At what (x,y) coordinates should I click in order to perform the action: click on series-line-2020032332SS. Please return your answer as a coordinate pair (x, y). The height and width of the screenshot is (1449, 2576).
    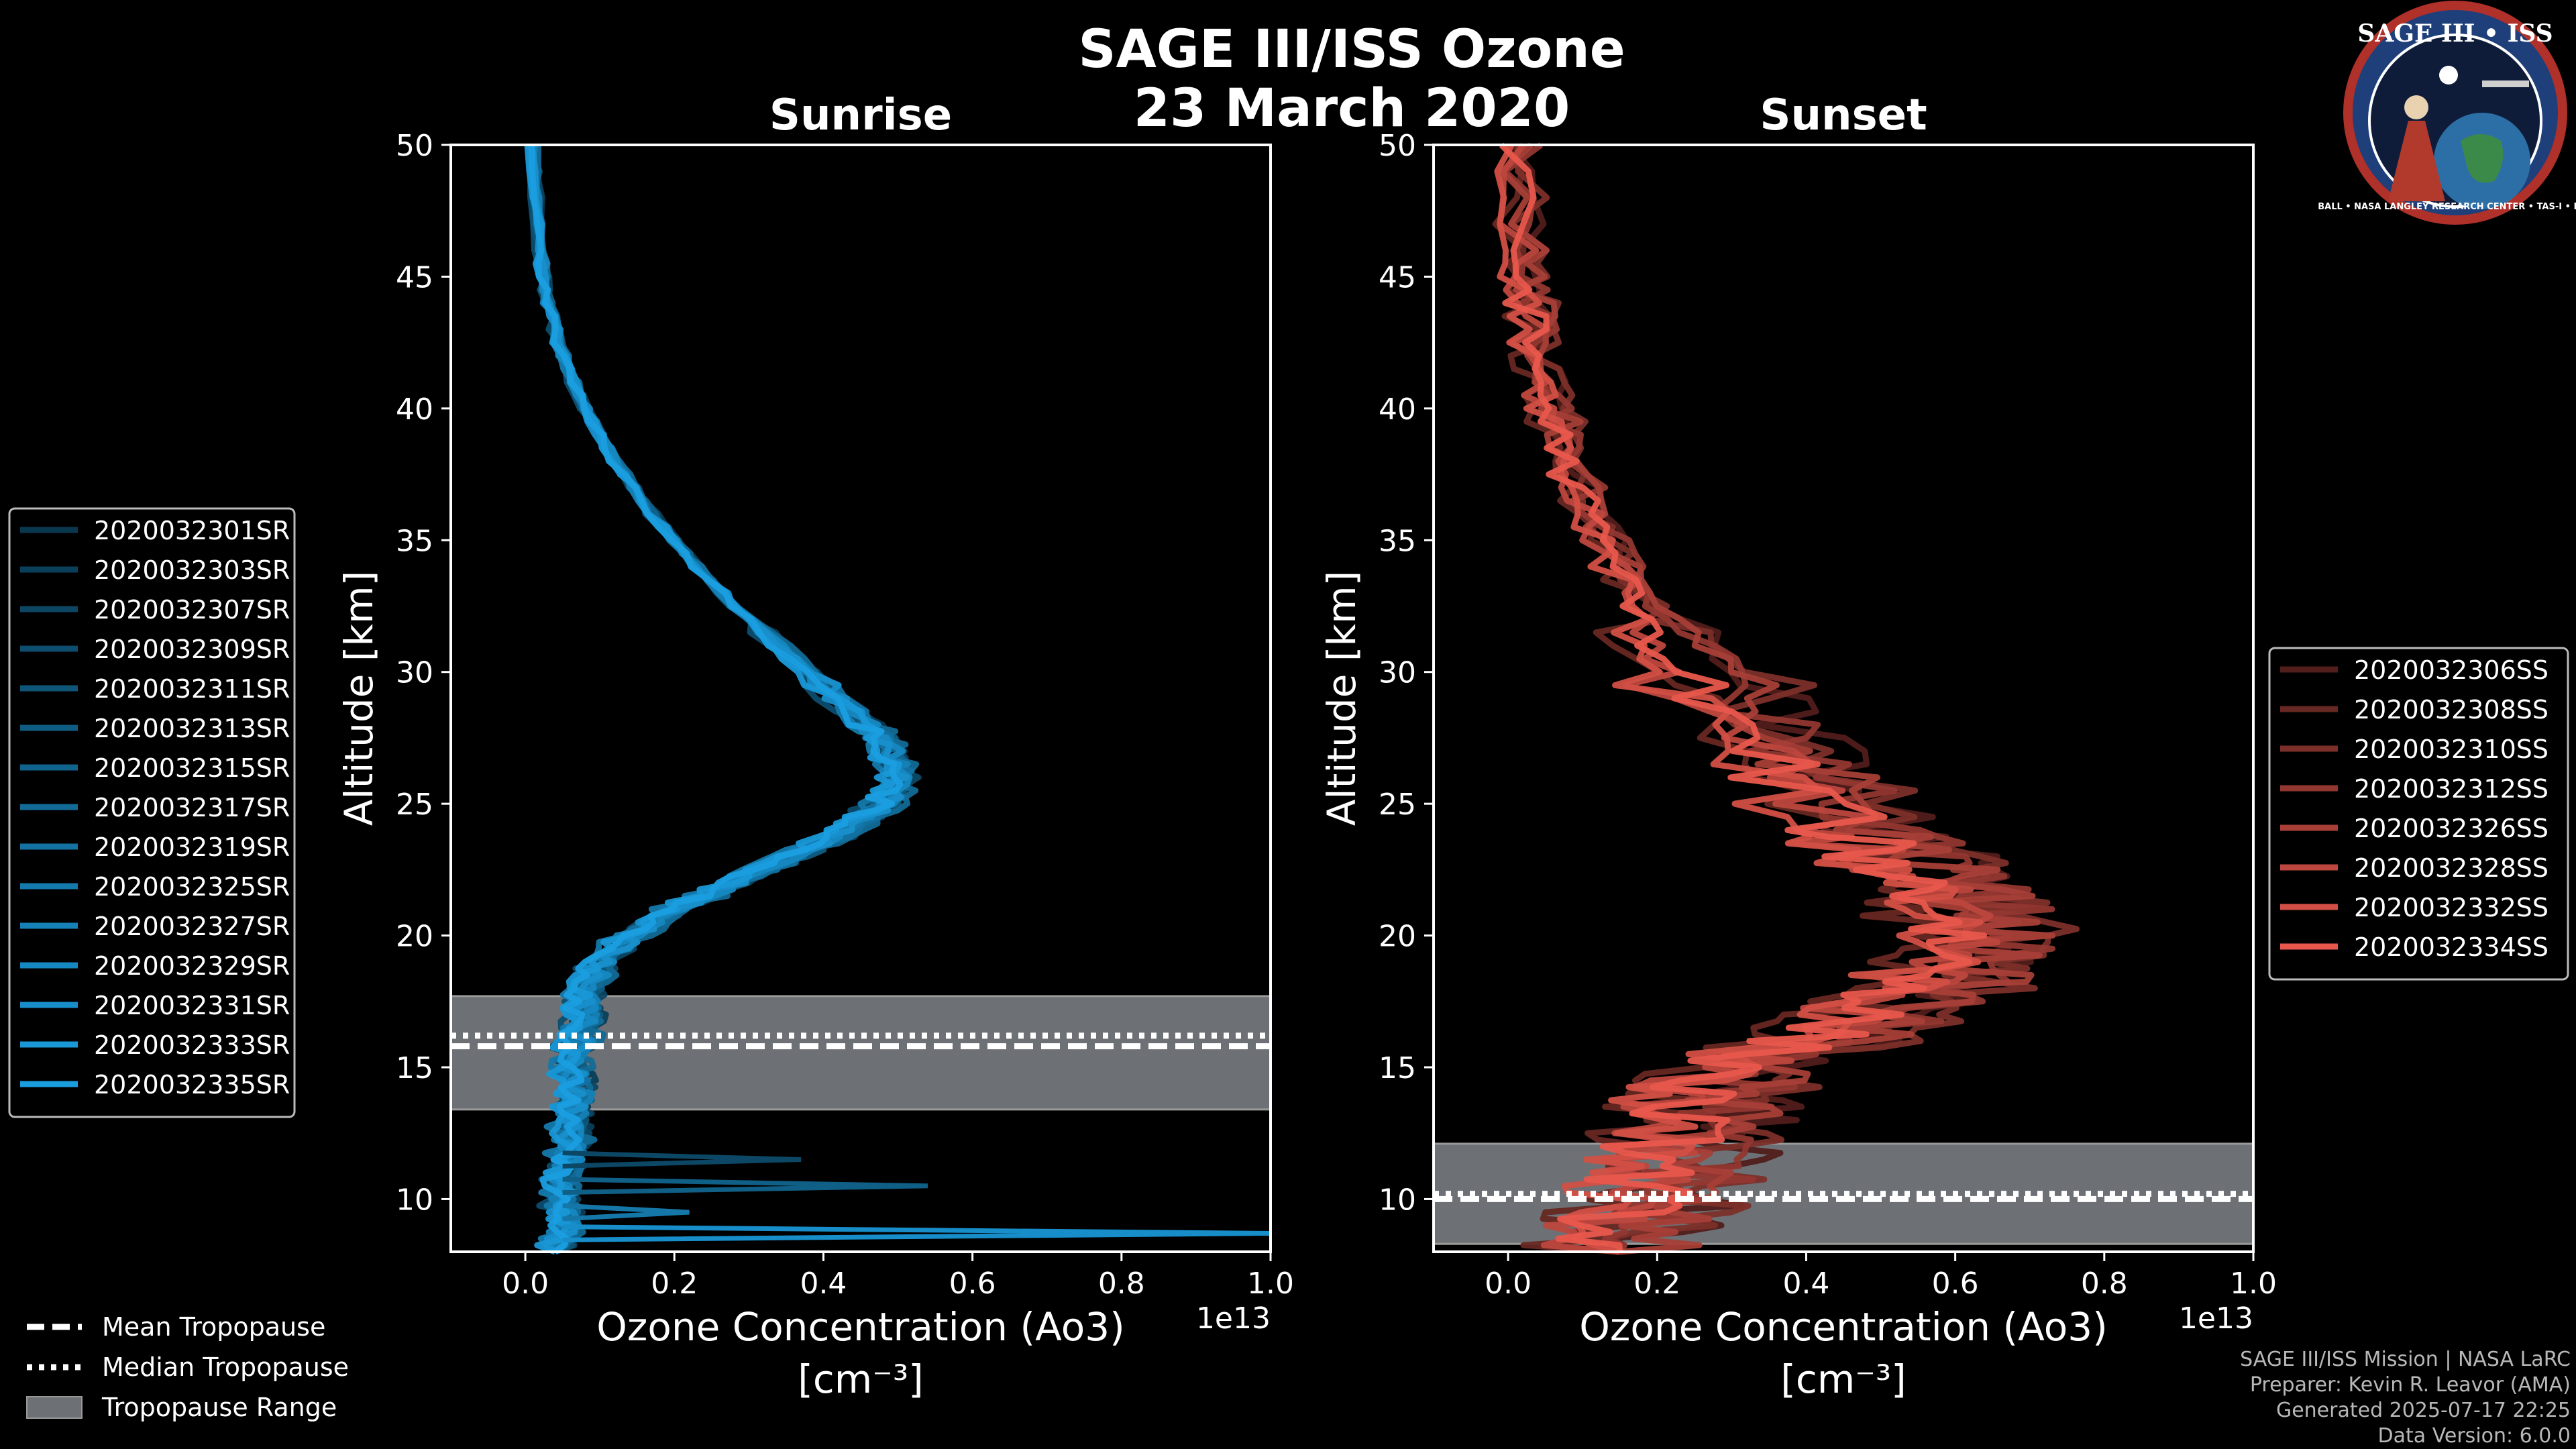
    Looking at the image, I should click on (1739, 699).